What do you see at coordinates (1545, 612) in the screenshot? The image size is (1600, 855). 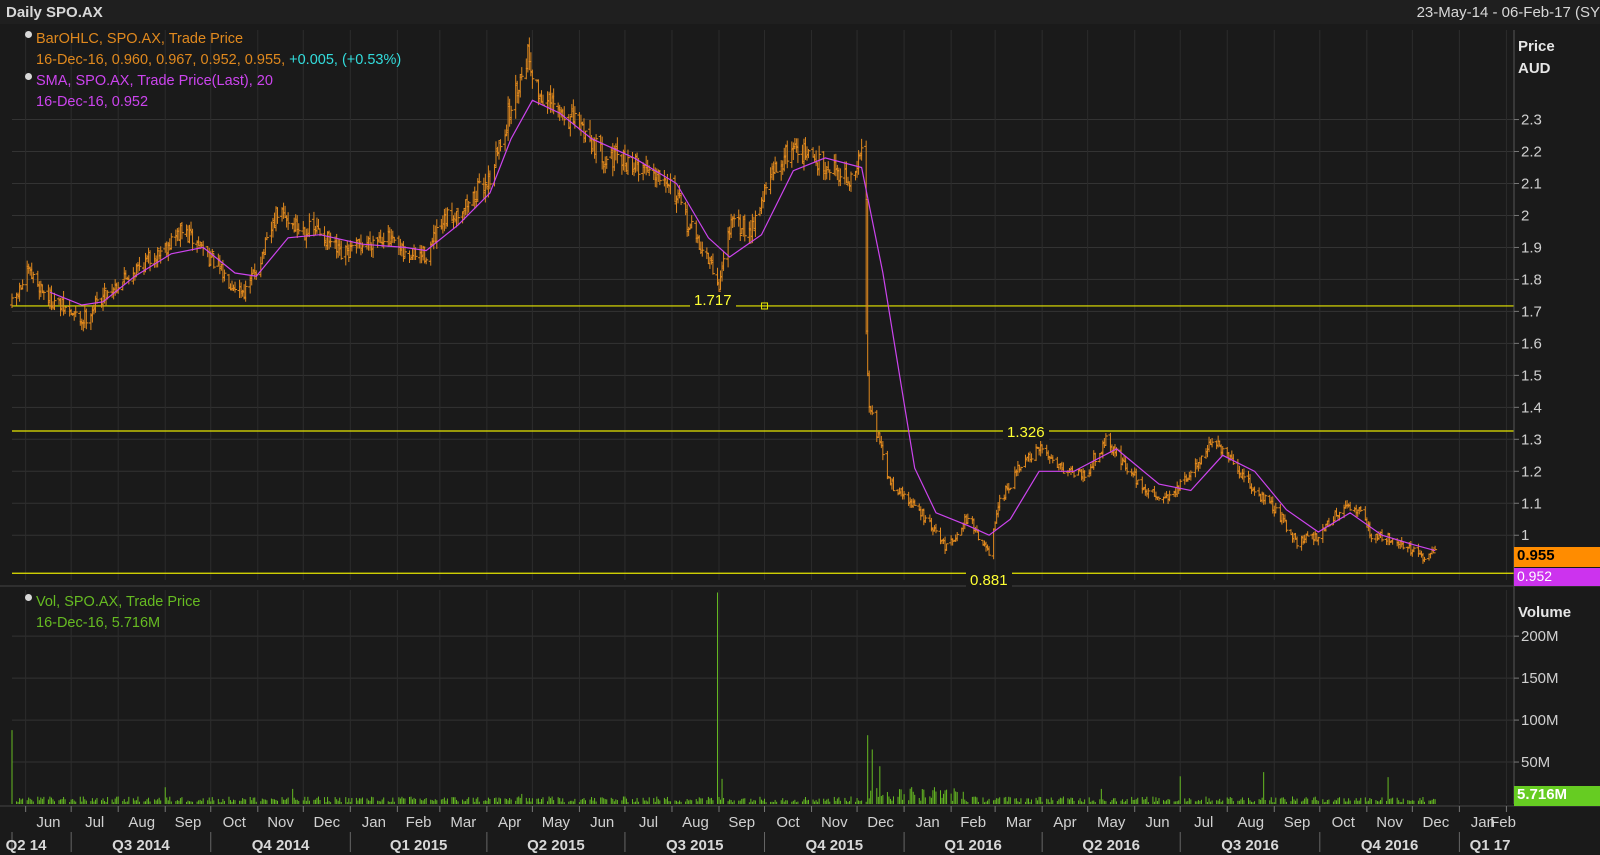 I see `volume-axis-title: Volume` at bounding box center [1545, 612].